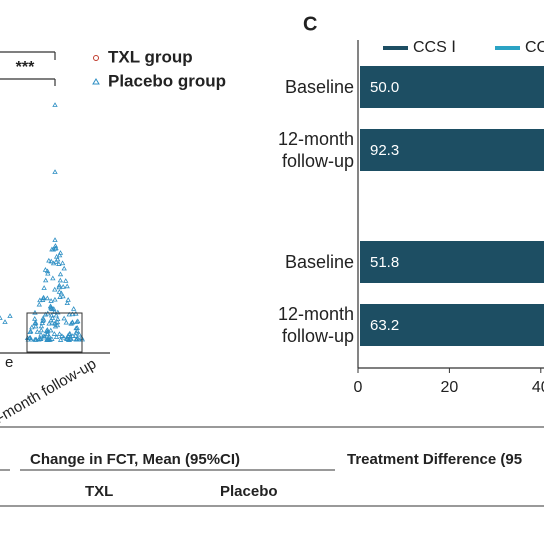 The height and width of the screenshot is (544, 544). Describe the element at coordinates (25, 67) in the screenshot. I see `significance: ***` at that location.